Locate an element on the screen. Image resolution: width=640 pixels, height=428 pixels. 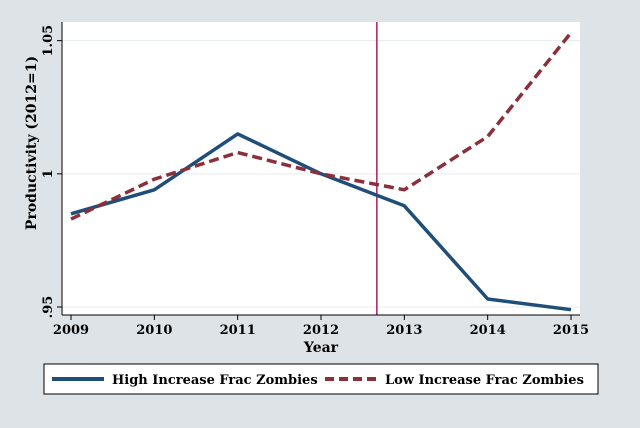
x-tick-label-4: 2013 is located at coordinates (404, 330).